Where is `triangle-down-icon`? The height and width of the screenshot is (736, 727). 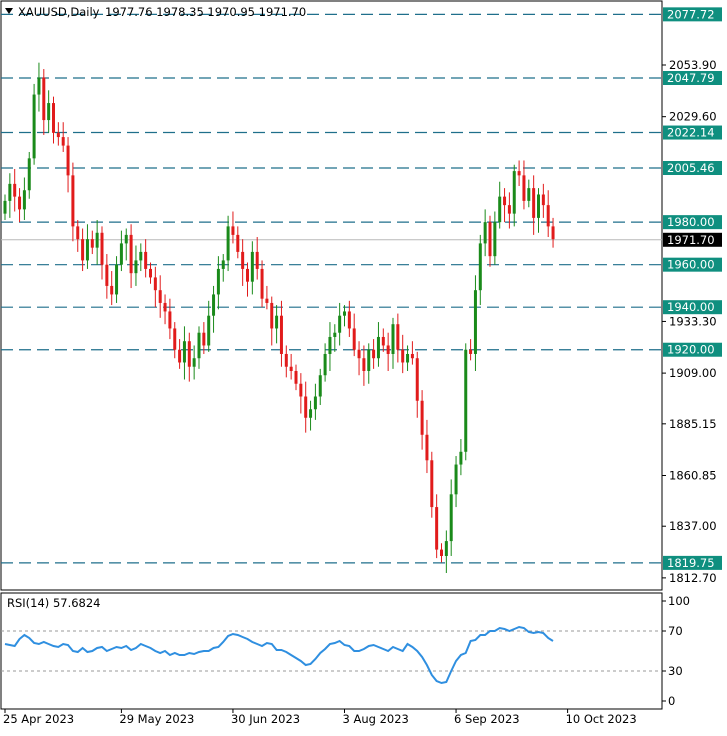
triangle-down-icon is located at coordinates (9, 11).